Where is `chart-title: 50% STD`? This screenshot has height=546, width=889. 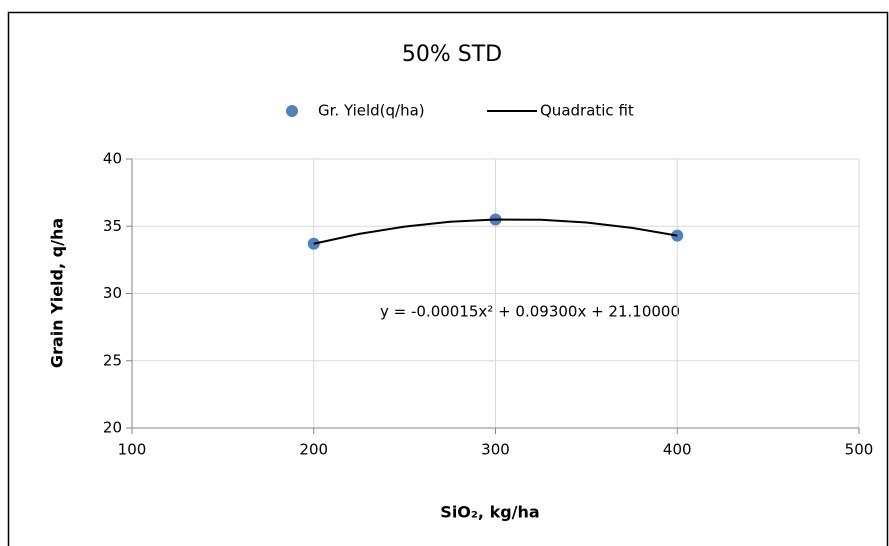 chart-title: 50% STD is located at coordinates (452, 54).